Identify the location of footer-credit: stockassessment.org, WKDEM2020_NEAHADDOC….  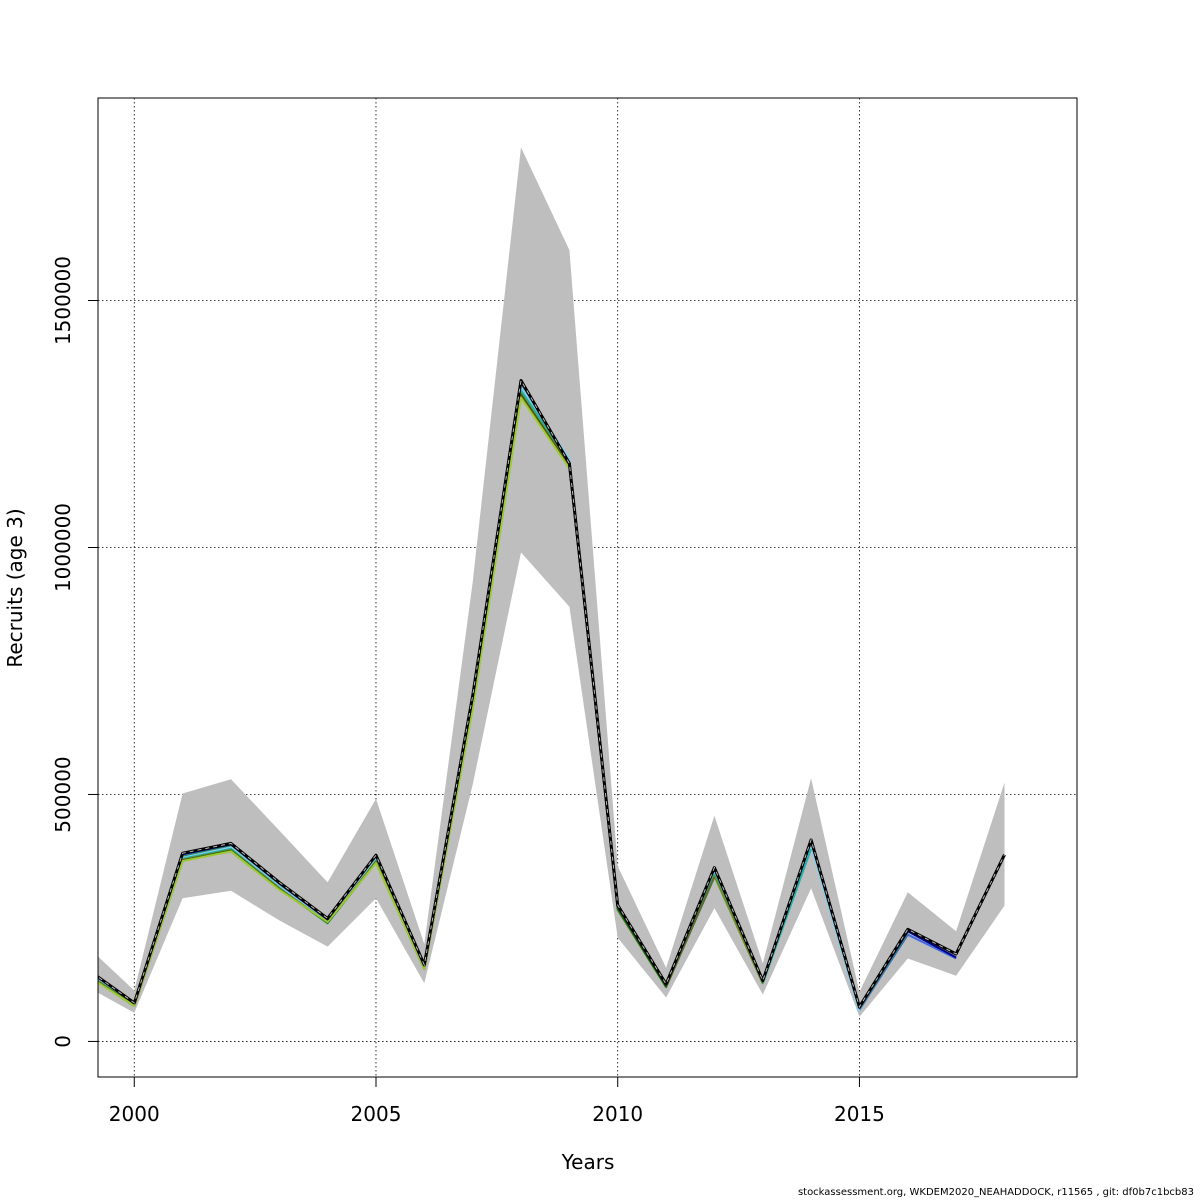
(995, 1192).